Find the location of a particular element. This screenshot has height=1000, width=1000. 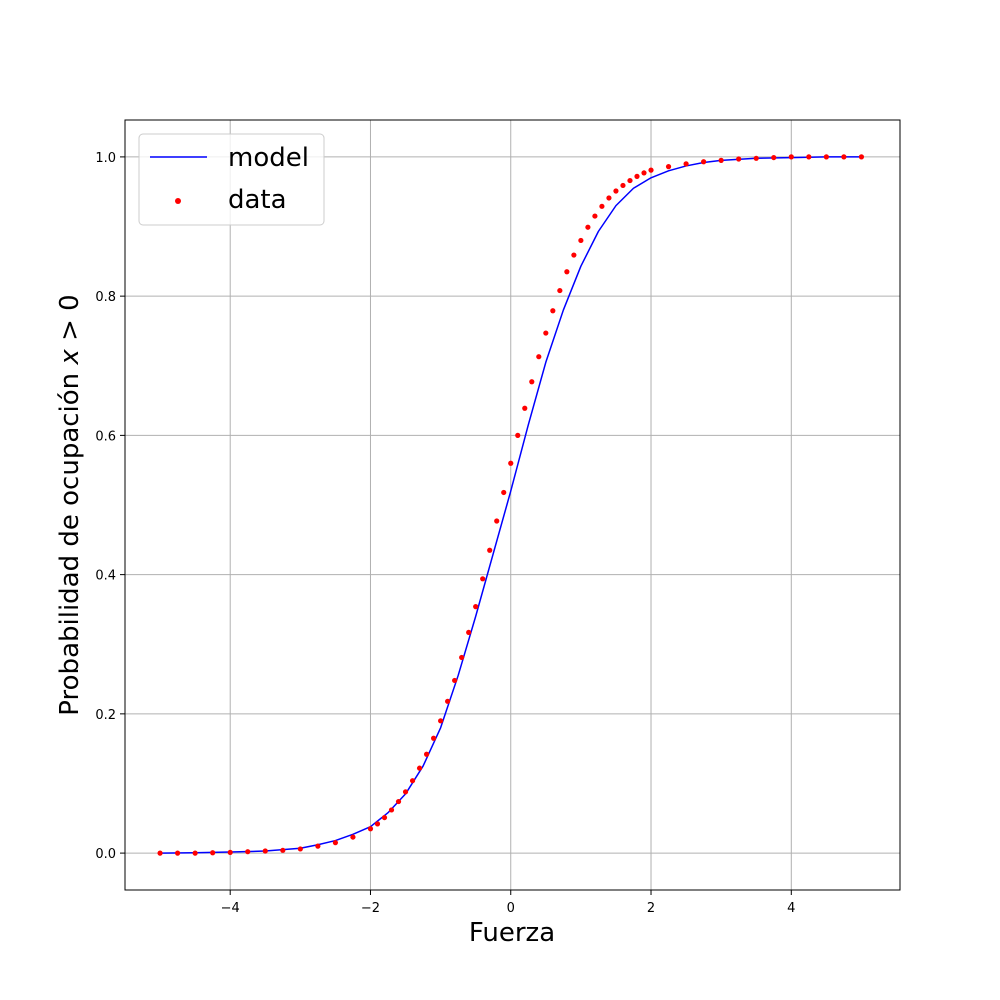

legend-data-swatch is located at coordinates (178, 201).